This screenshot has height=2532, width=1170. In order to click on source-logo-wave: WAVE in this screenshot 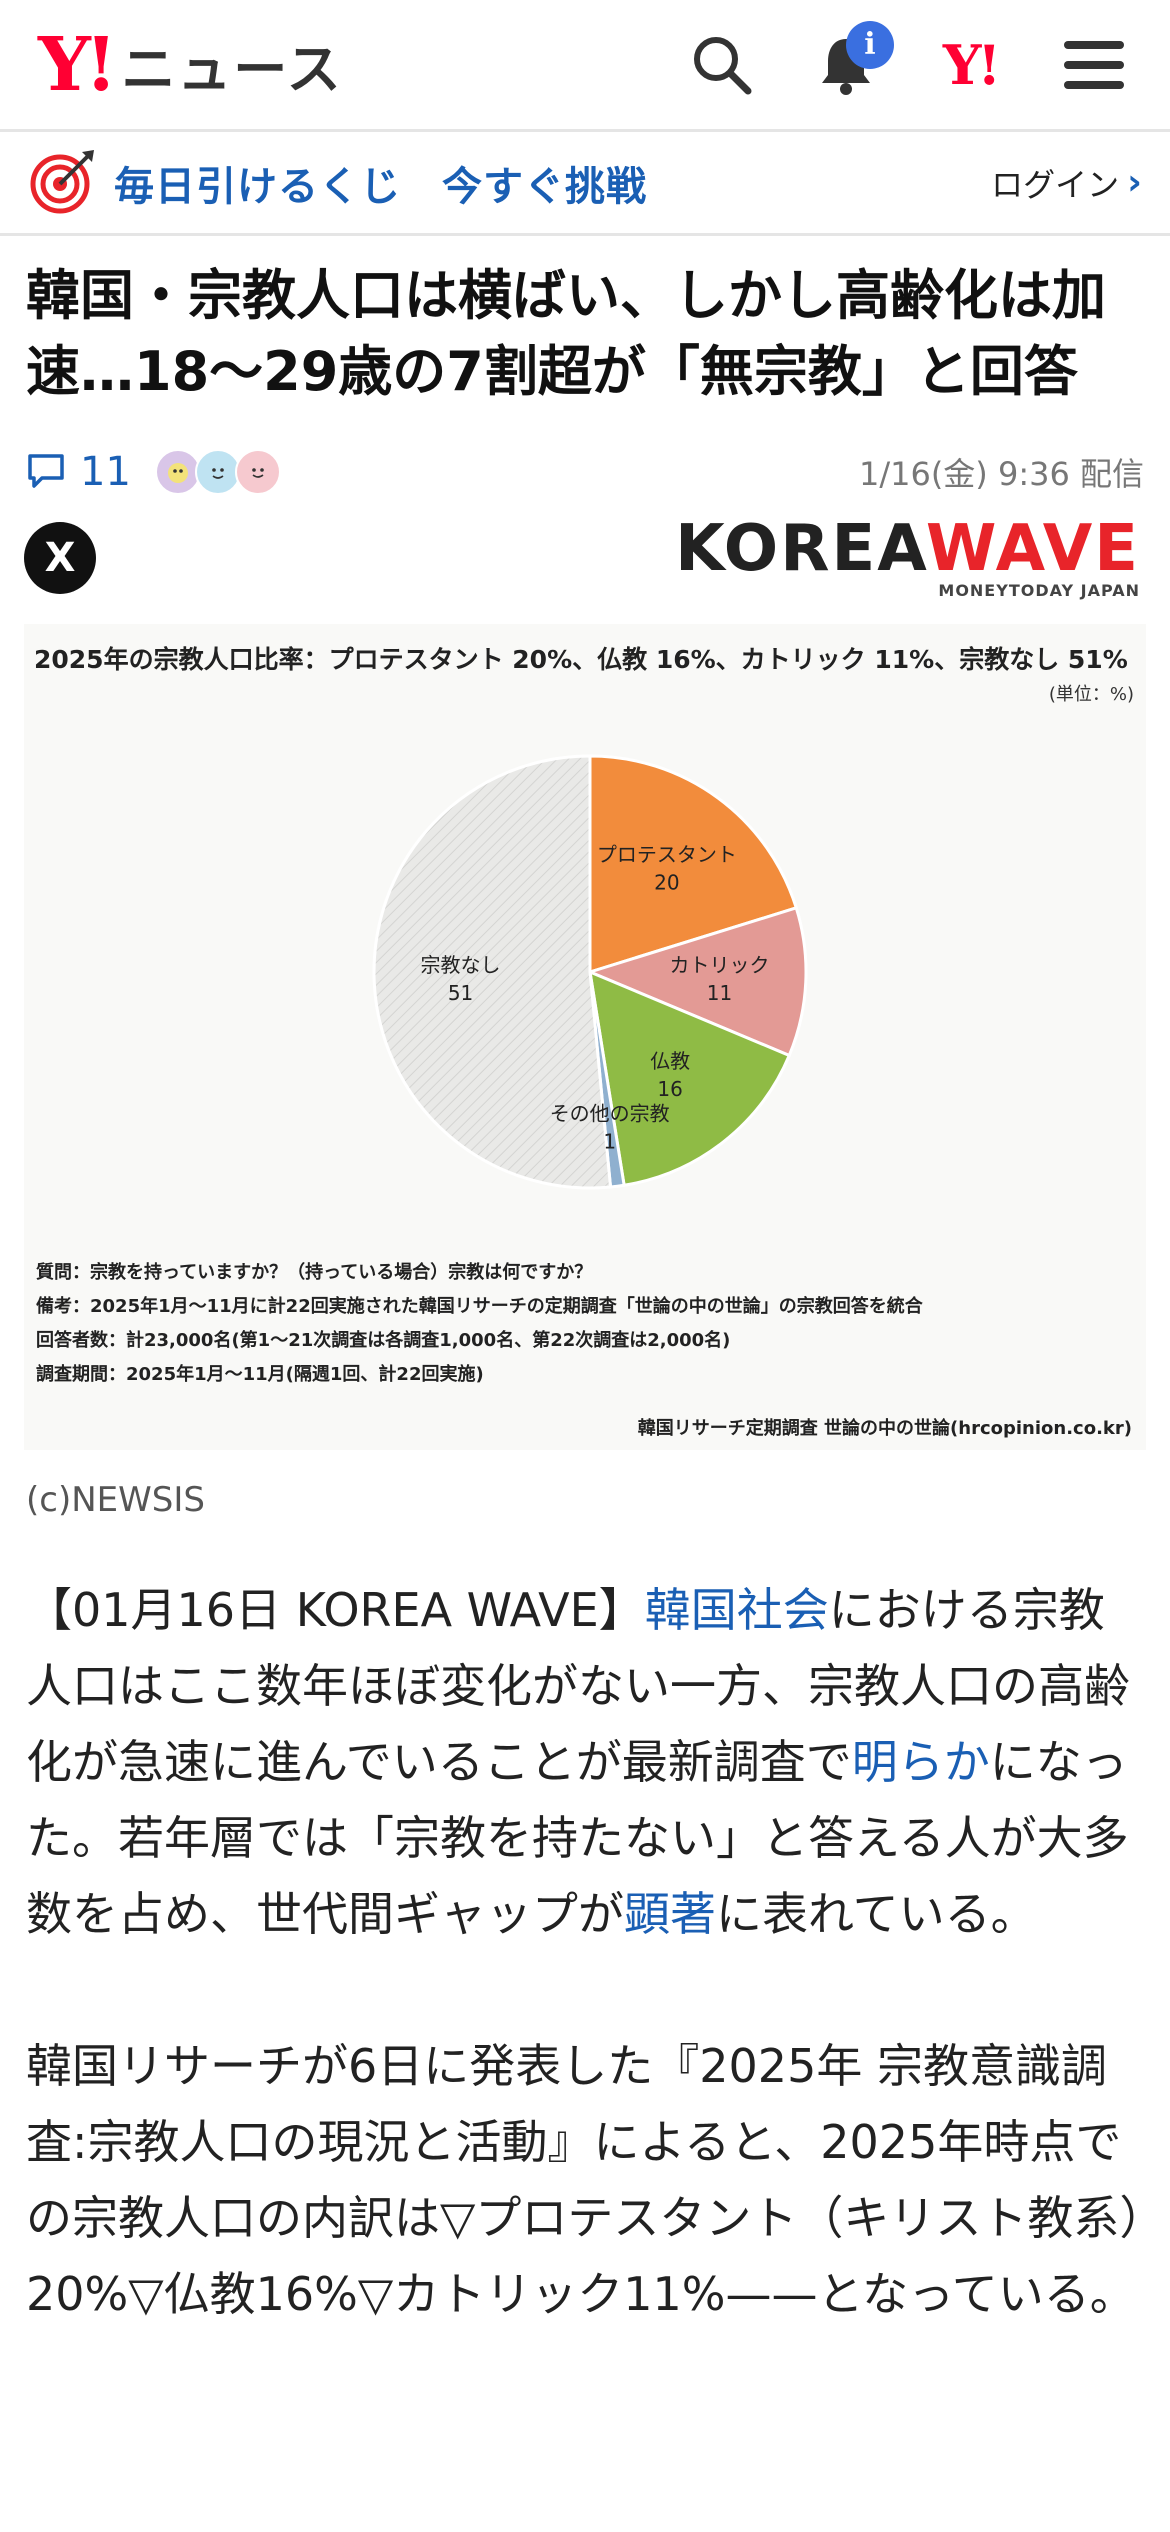, I will do `click(1032, 548)`.